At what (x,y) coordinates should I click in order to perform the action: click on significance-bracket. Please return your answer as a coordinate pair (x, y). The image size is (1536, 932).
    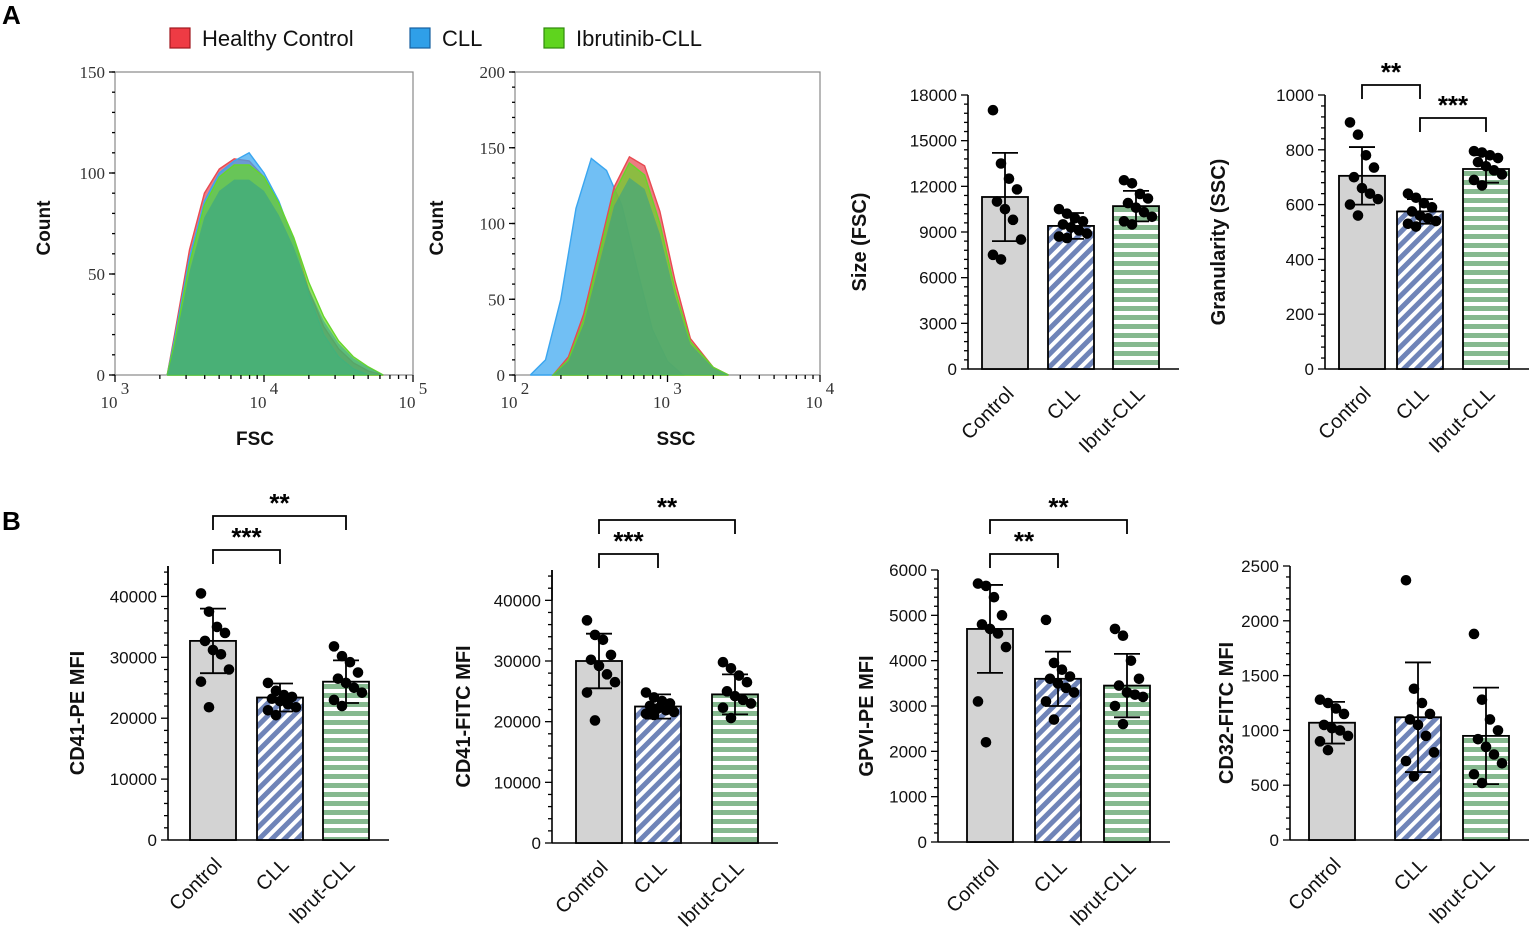
    Looking at the image, I should click on (1453, 124).